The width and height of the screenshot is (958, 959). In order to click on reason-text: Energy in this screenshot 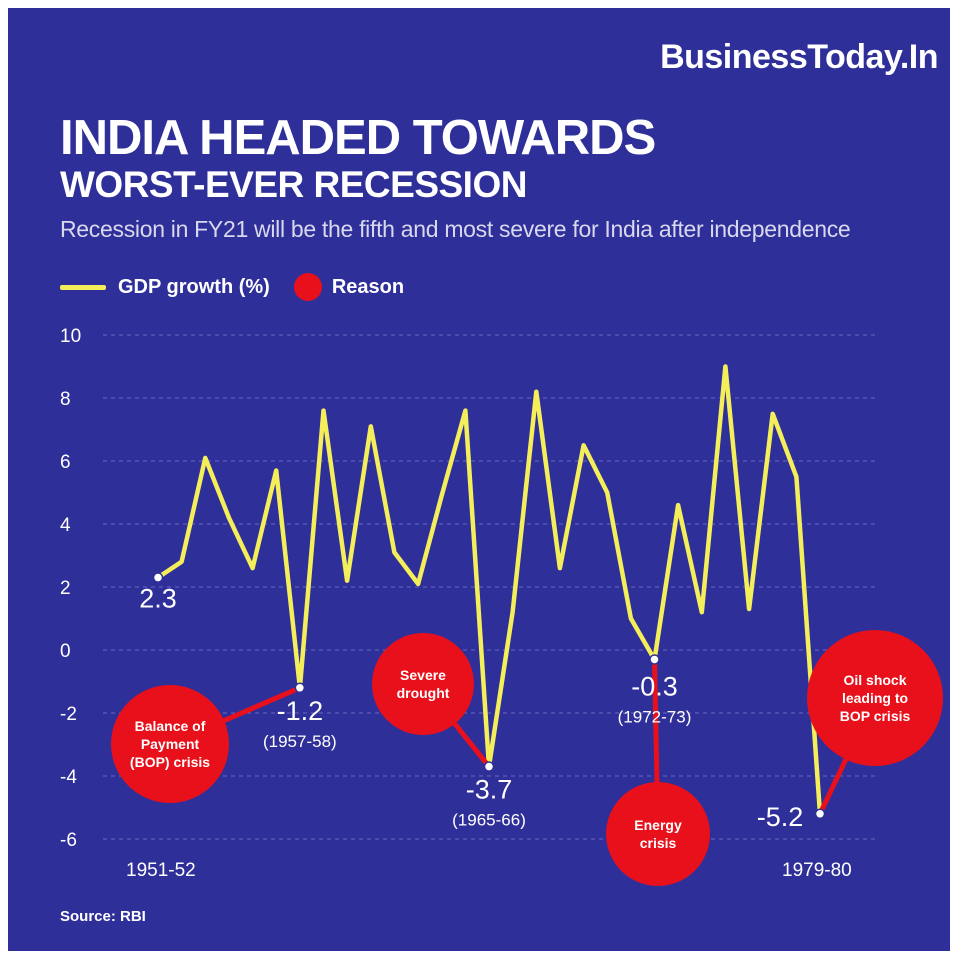, I will do `click(658, 825)`.